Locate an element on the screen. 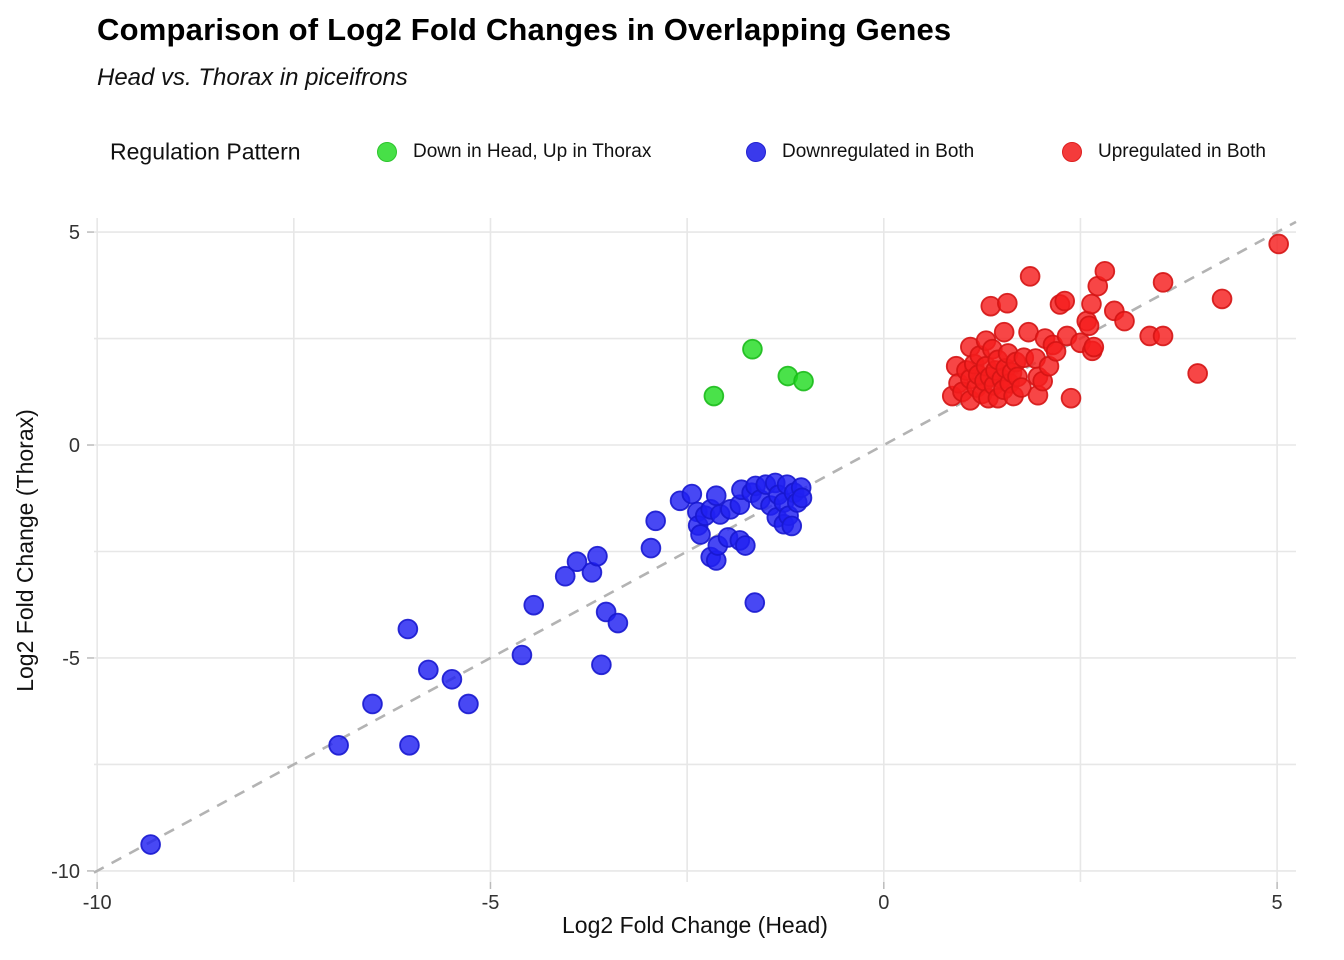 The width and height of the screenshot is (1344, 960). legend-item-upregulated-both: Upregulated in Both is located at coordinates (1164, 152).